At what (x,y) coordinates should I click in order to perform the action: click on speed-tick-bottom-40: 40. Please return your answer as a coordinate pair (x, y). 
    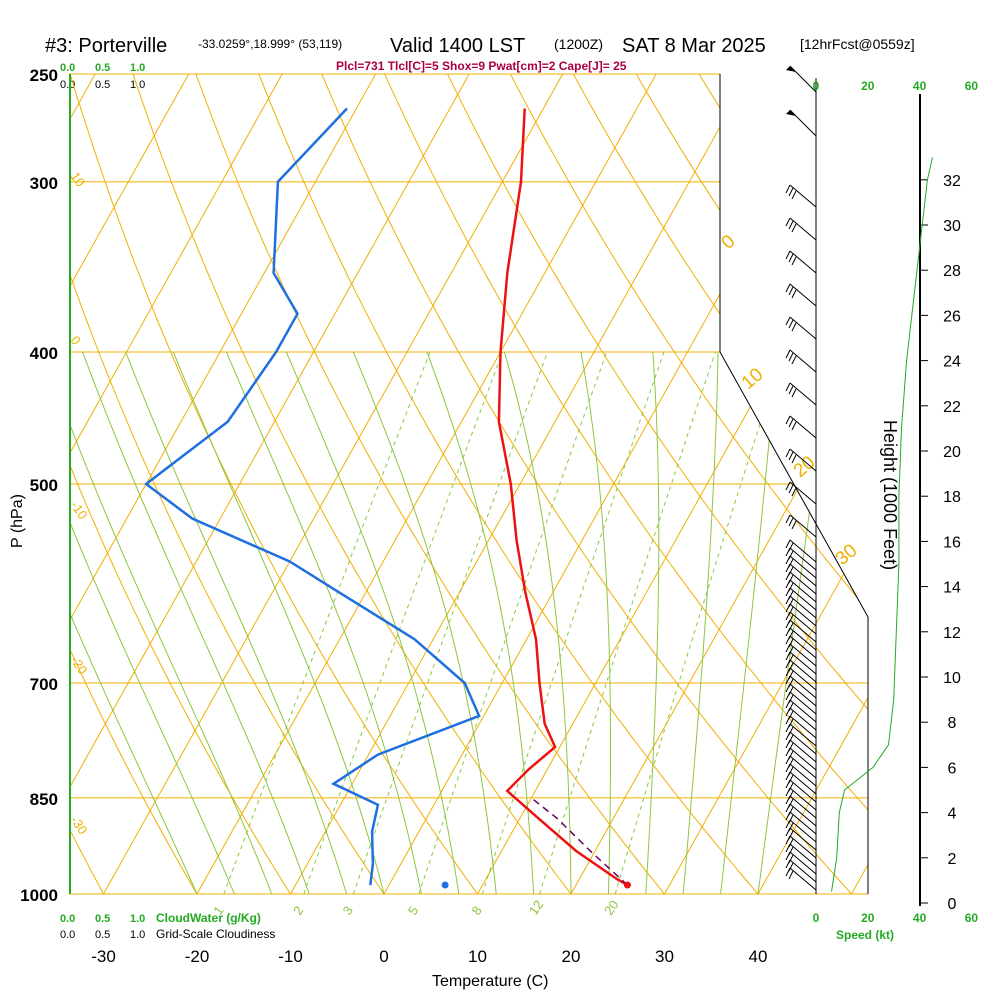
    Looking at the image, I should click on (920, 918).